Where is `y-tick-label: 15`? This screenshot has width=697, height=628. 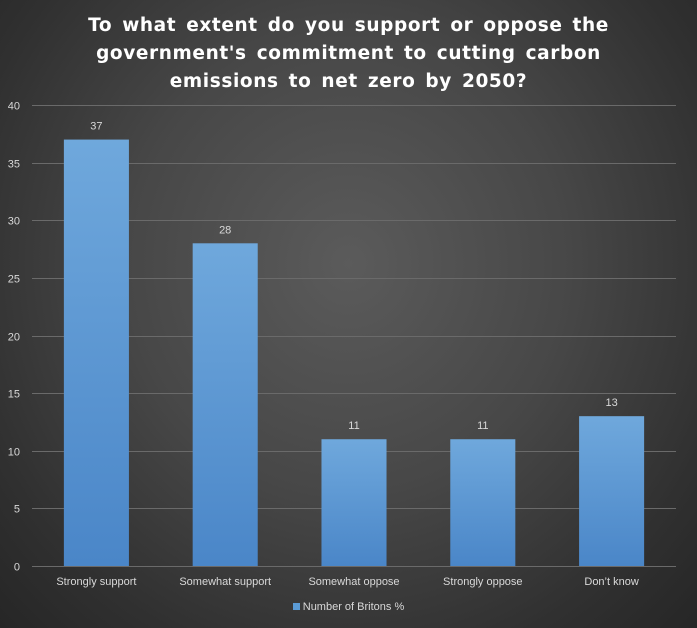
y-tick-label: 15 is located at coordinates (14, 395).